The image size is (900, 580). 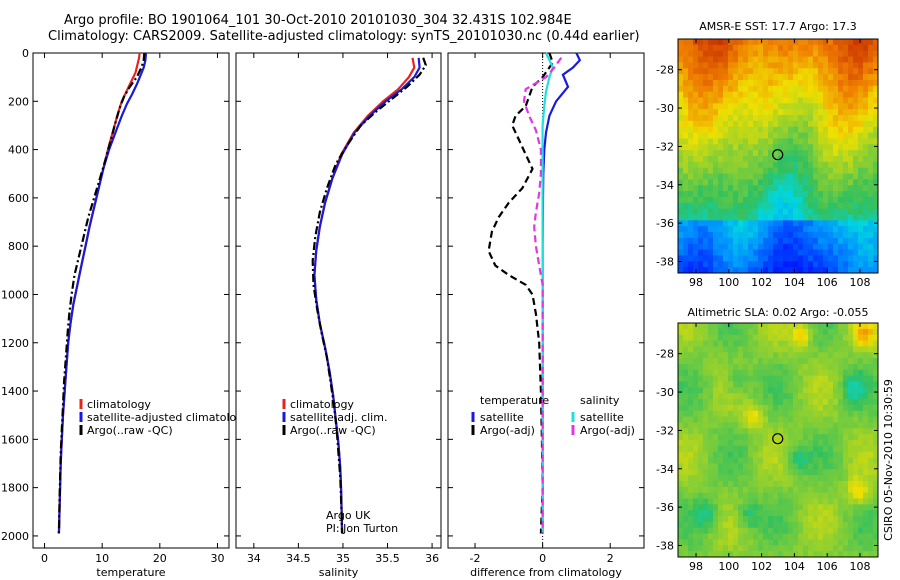 What do you see at coordinates (298, 558) in the screenshot?
I see `x-tick-label: 34.5` at bounding box center [298, 558].